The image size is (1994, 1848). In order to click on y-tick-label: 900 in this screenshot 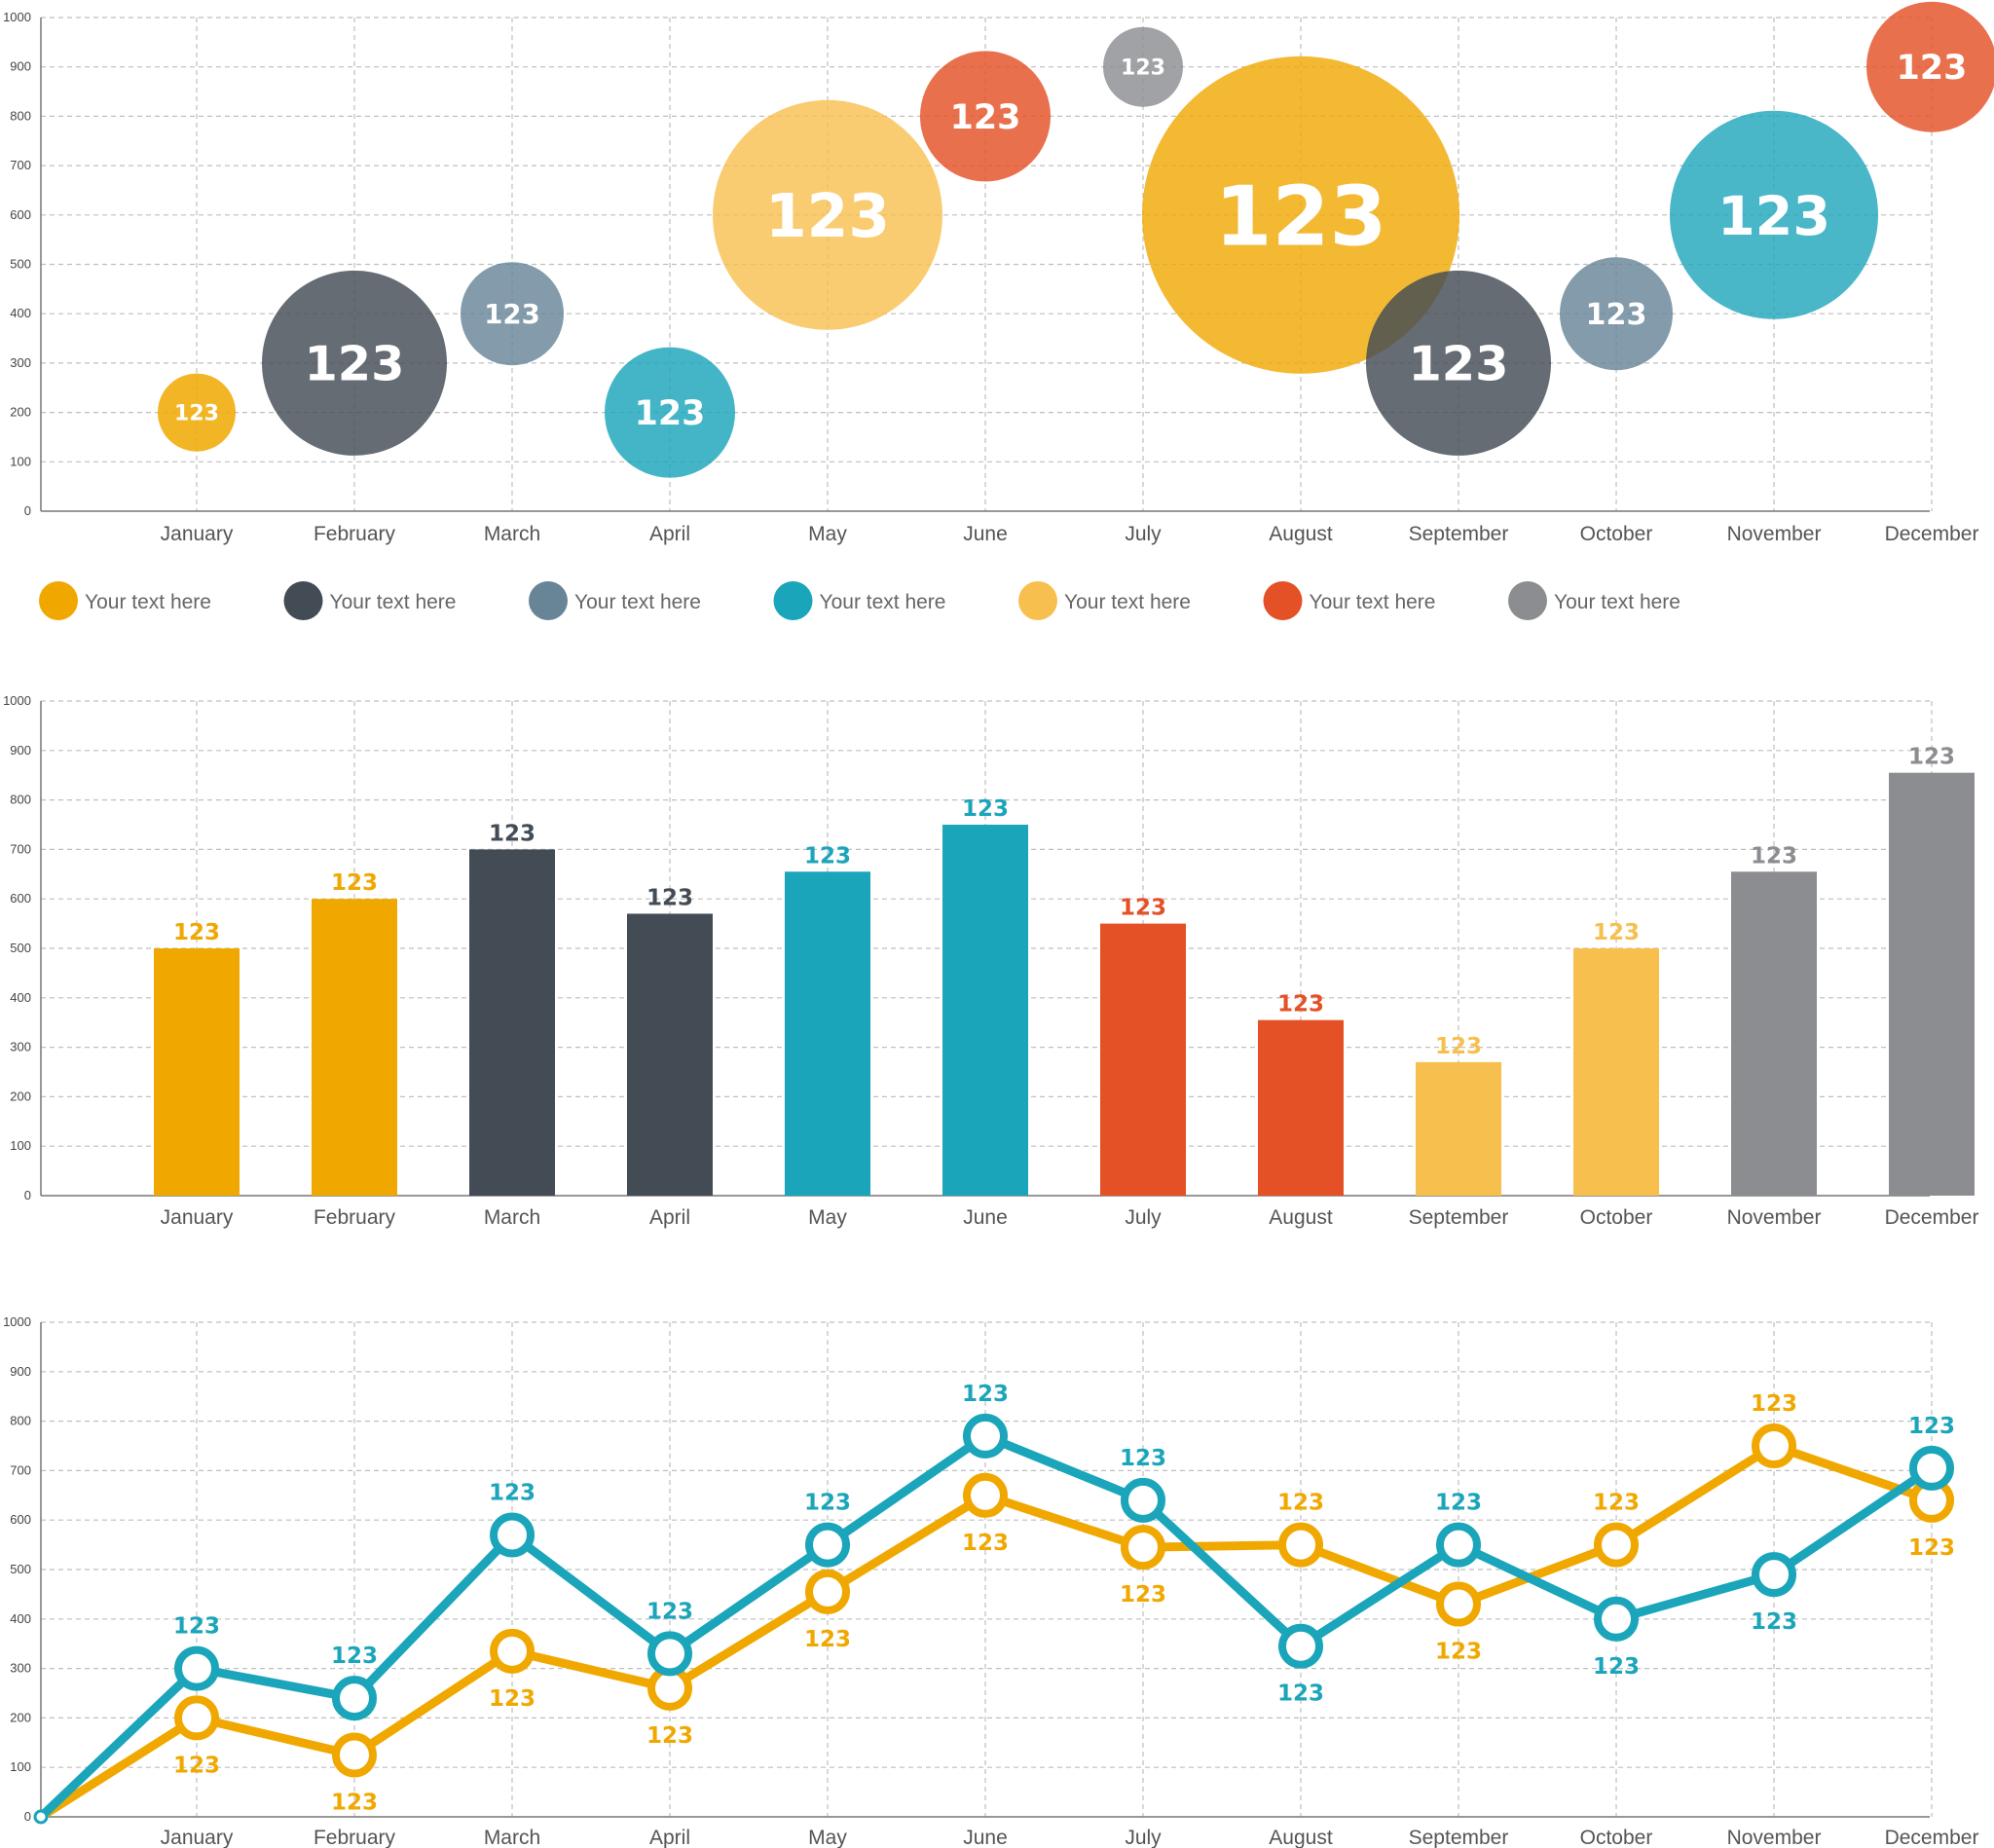, I will do `click(20, 750)`.